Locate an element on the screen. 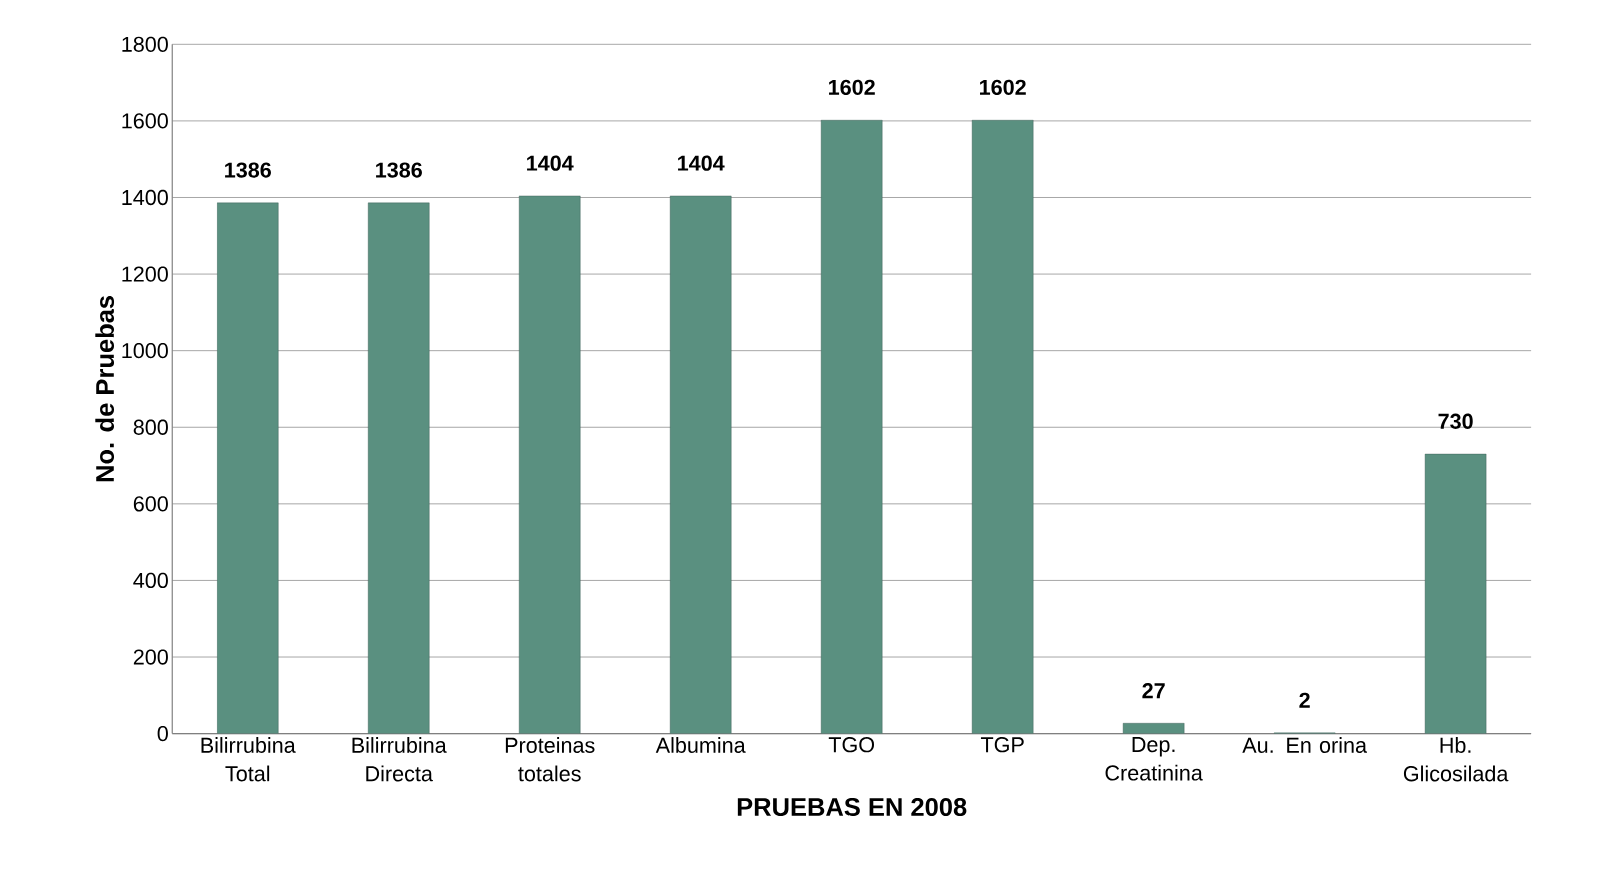  x-tick-label: Hb. Glicosilada is located at coordinates (1456, 759).